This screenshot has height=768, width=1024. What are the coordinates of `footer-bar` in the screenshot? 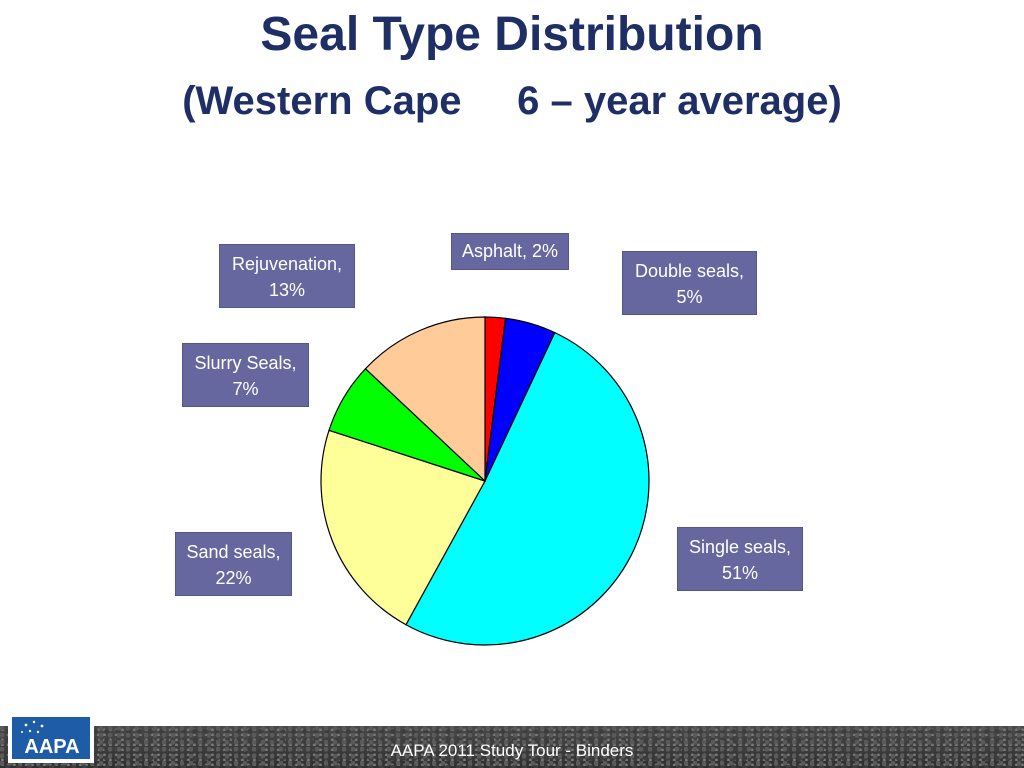 It's located at (512, 747).